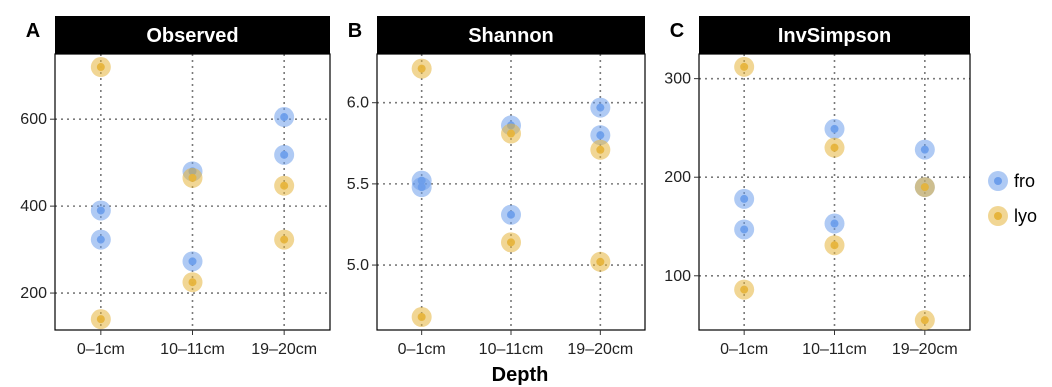 This screenshot has height=387, width=1052. What do you see at coordinates (358, 103) in the screenshot?
I see `y-tick-label: 6.0` at bounding box center [358, 103].